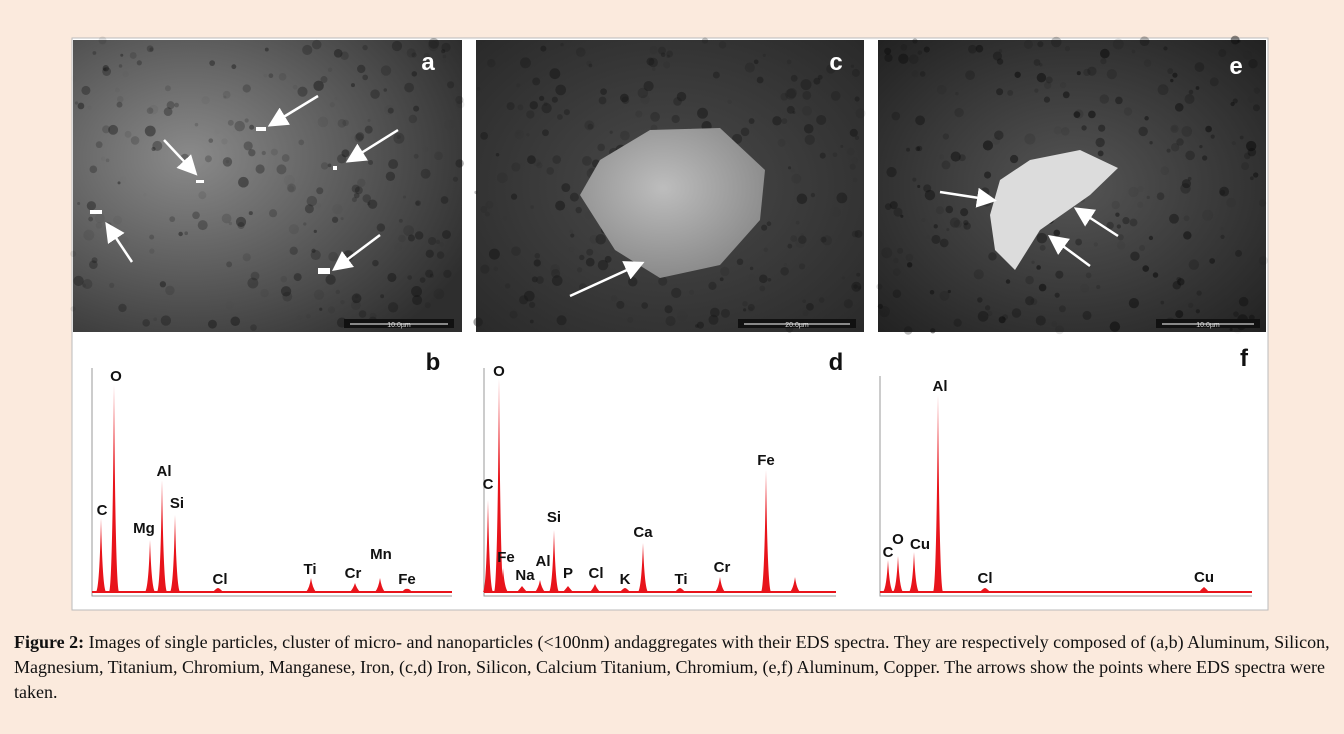  I want to click on peak-label: O, so click(898, 539).